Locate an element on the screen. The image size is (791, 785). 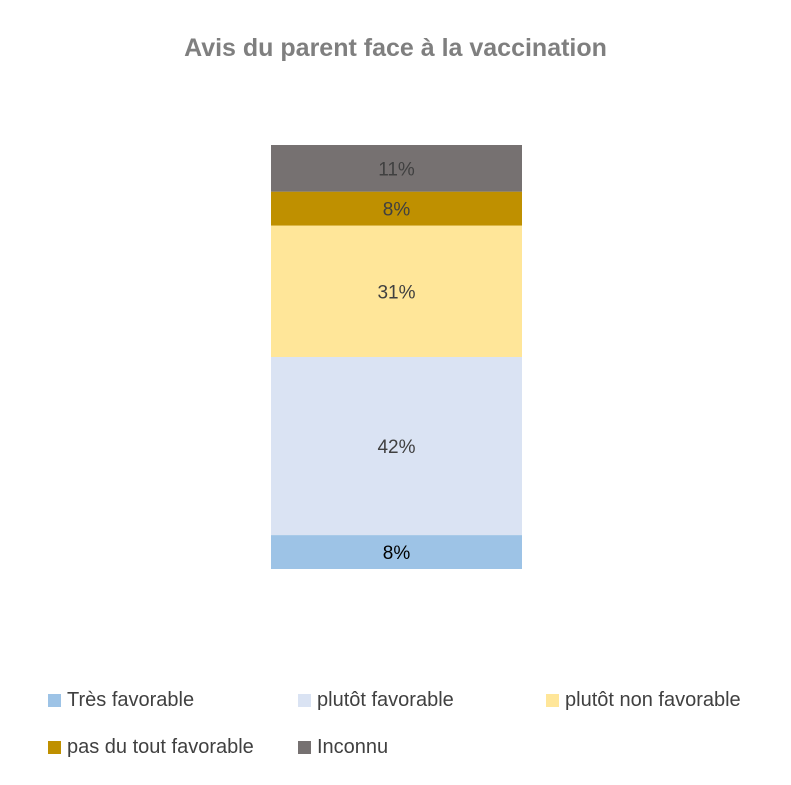
data-label-3: 31% is located at coordinates (396, 292).